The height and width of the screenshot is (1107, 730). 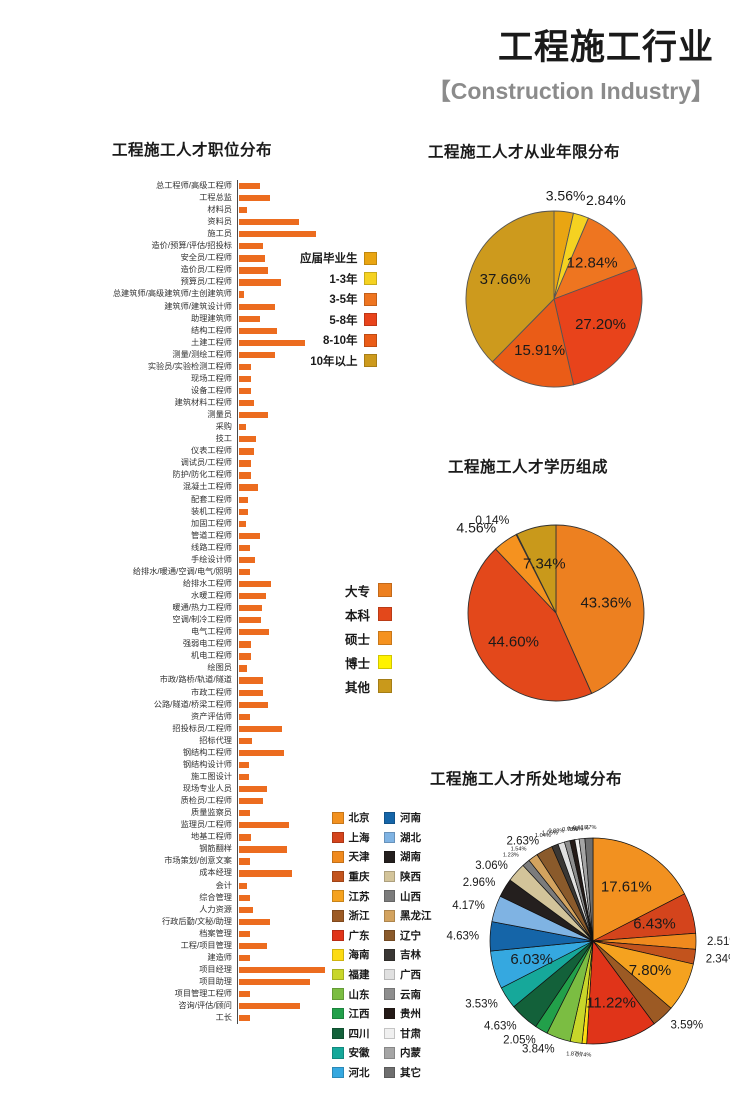 I want to click on bar-category-label: 工程总监, so click(x=215, y=197).